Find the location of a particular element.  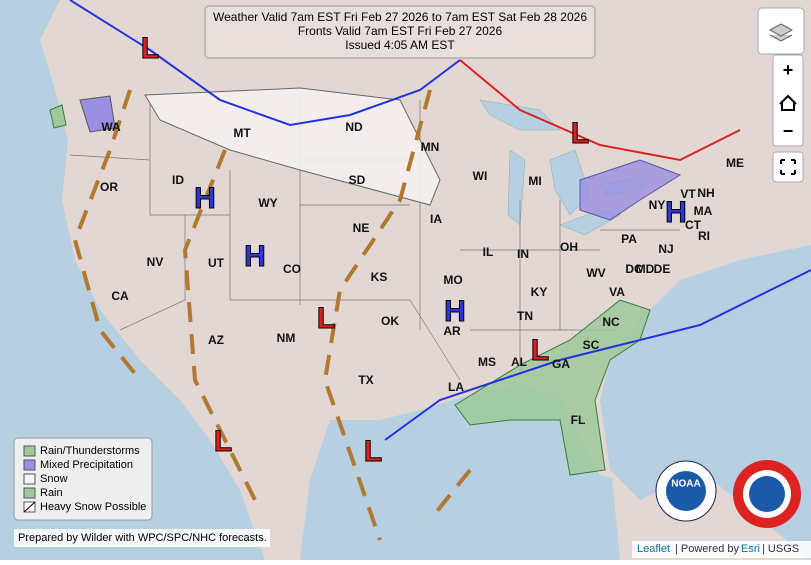

header-box is located at coordinates (400, 32).